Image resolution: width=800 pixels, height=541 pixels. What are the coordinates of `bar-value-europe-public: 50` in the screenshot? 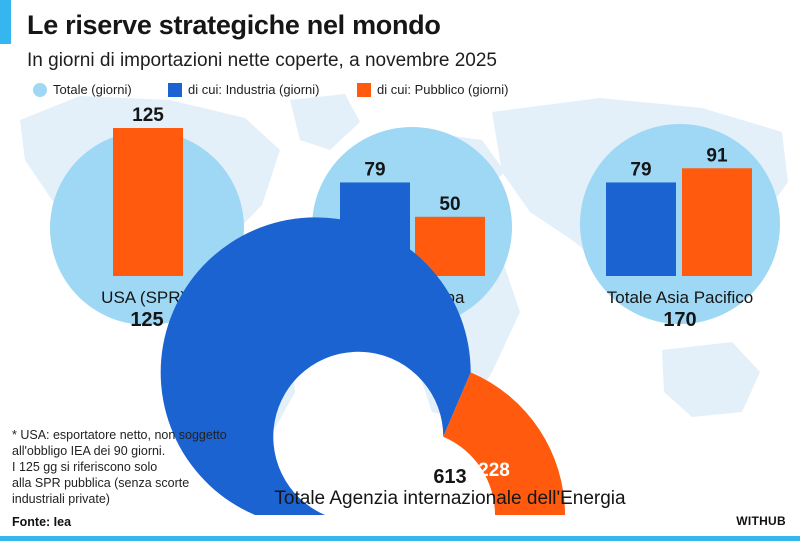 It's located at (449, 204).